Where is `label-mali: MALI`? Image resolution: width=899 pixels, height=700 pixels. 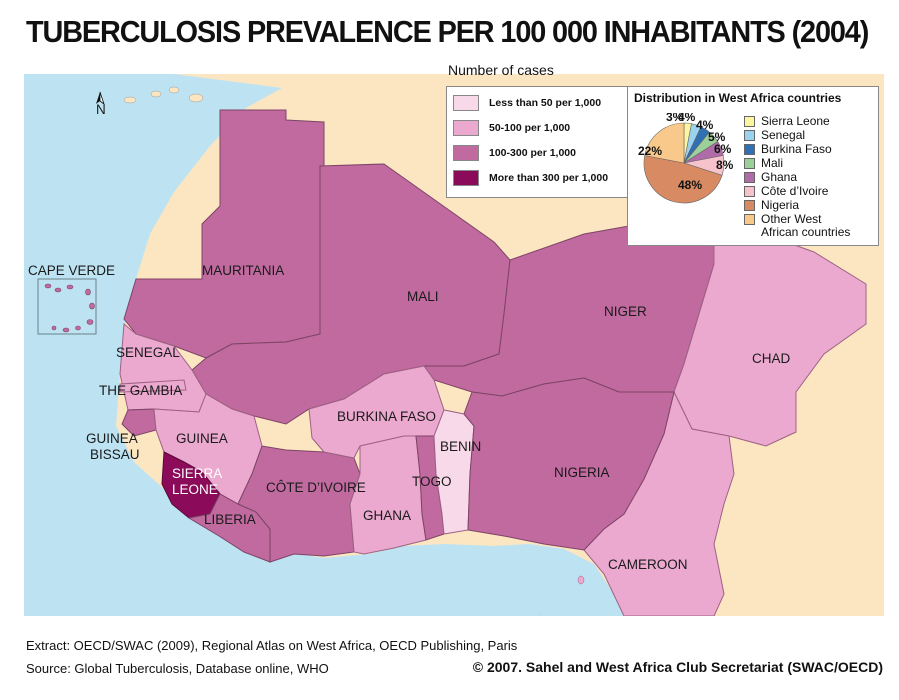 label-mali: MALI is located at coordinates (423, 296).